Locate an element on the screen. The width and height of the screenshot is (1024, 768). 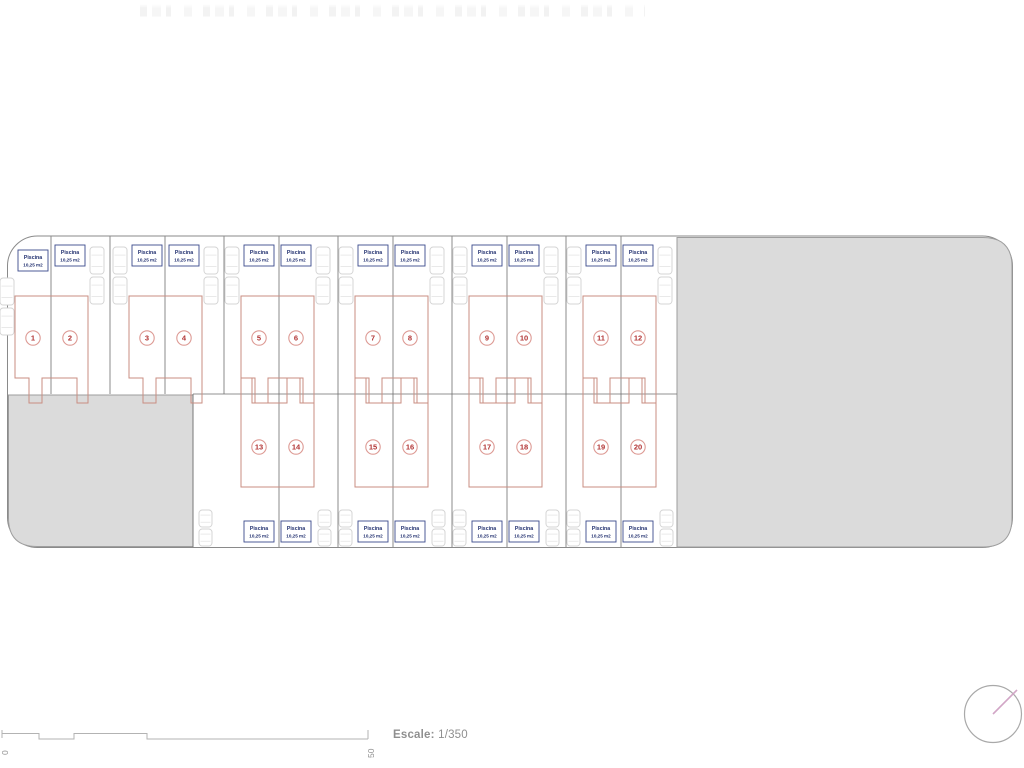
plot-number-13: 13 is located at coordinates (259, 447).